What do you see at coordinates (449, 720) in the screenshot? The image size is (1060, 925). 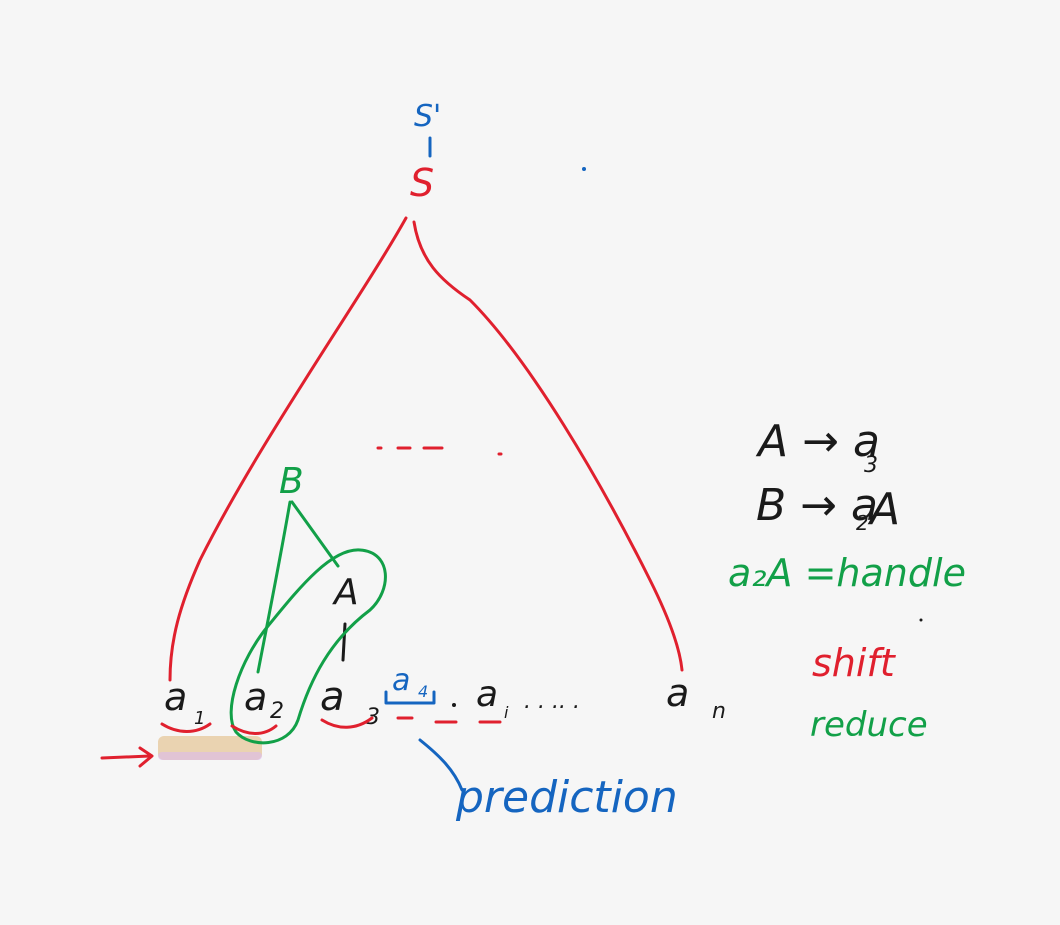 I see `lookahead-dashes` at bounding box center [449, 720].